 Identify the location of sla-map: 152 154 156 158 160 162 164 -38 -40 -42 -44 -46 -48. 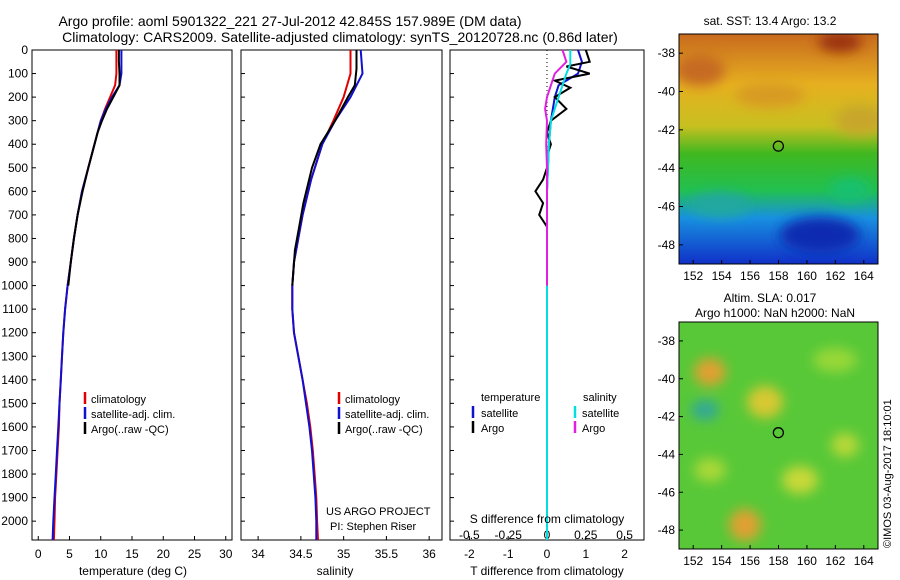
(768, 444).